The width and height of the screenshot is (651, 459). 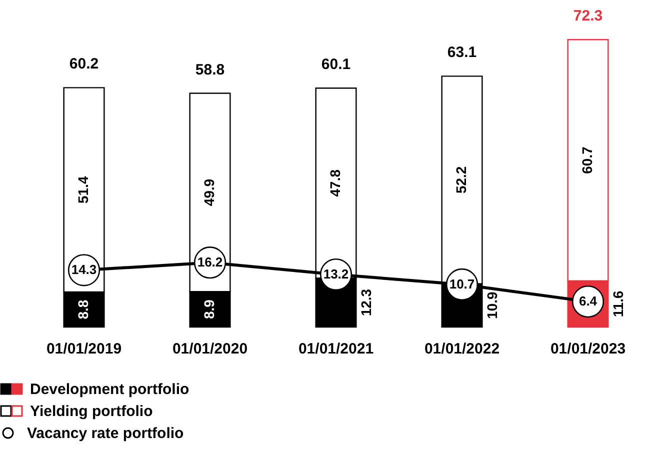 What do you see at coordinates (461, 180) in the screenshot?
I see `data-label: 52.2` at bounding box center [461, 180].